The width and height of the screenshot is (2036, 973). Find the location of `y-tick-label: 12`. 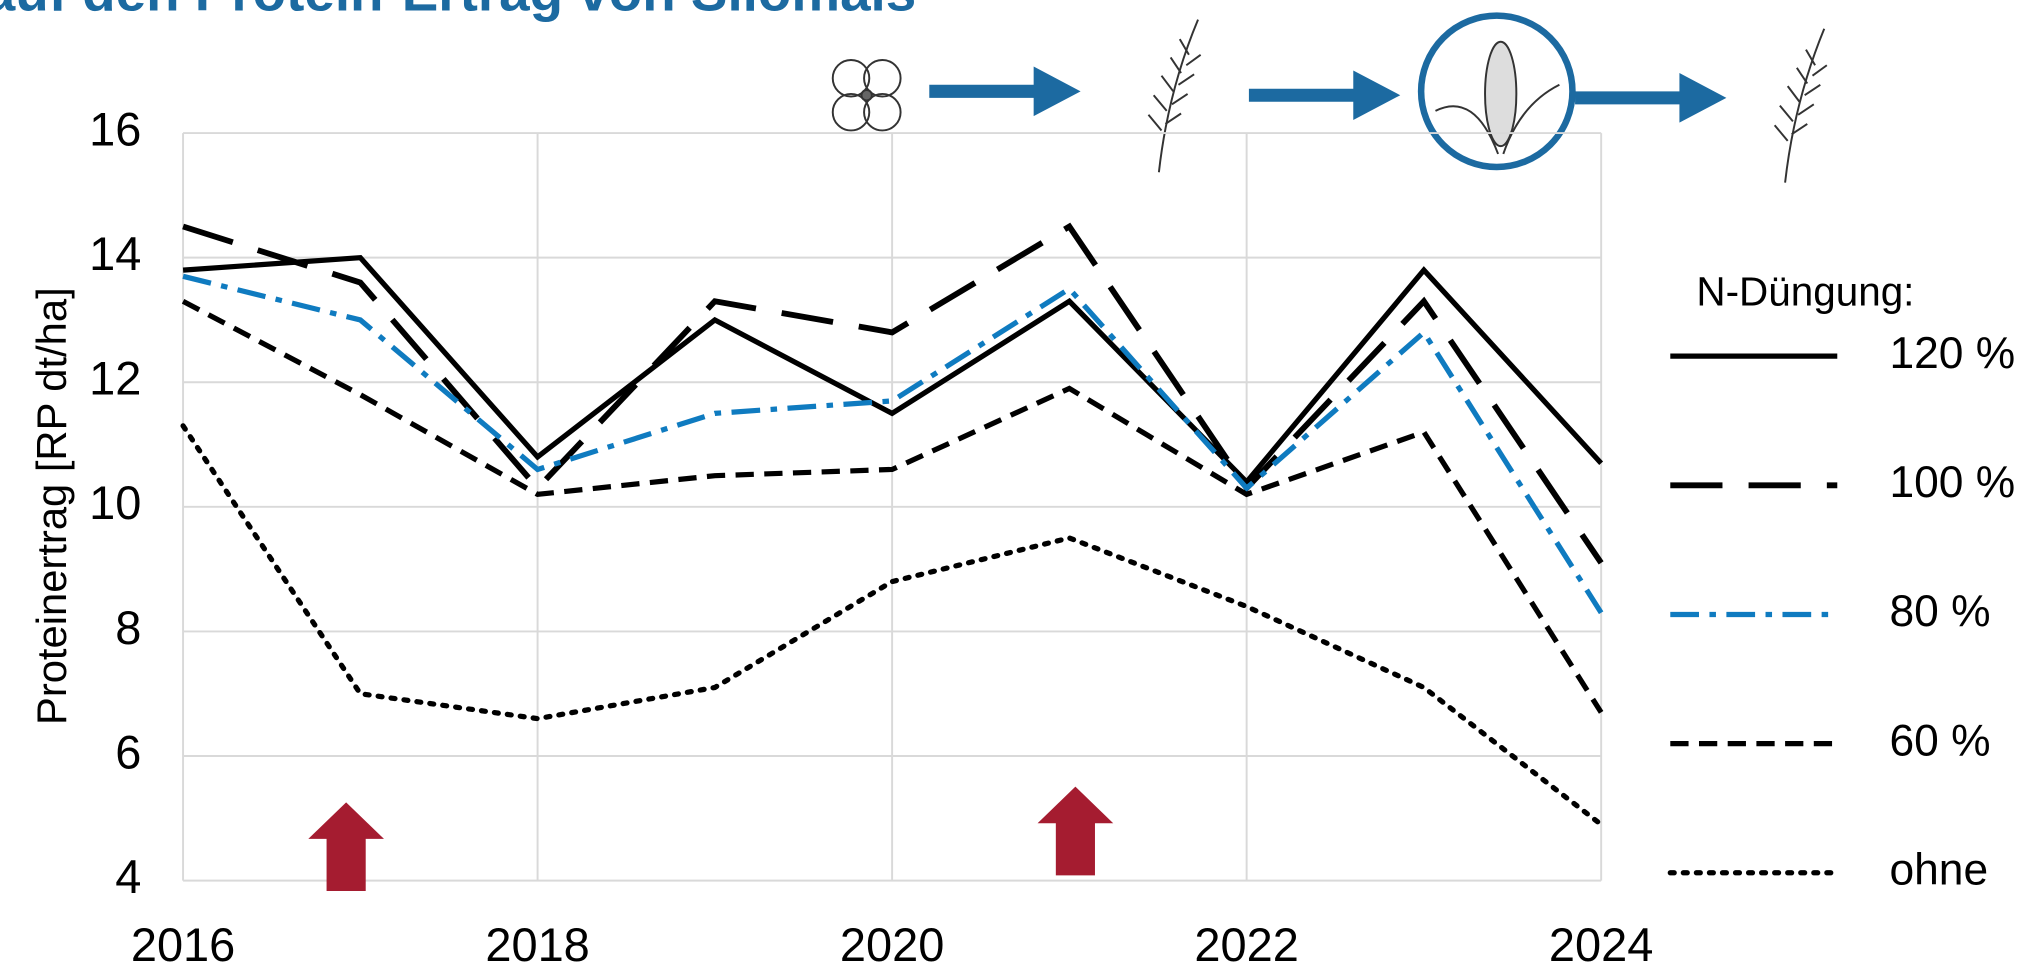

y-tick-label: 12 is located at coordinates (115, 378).